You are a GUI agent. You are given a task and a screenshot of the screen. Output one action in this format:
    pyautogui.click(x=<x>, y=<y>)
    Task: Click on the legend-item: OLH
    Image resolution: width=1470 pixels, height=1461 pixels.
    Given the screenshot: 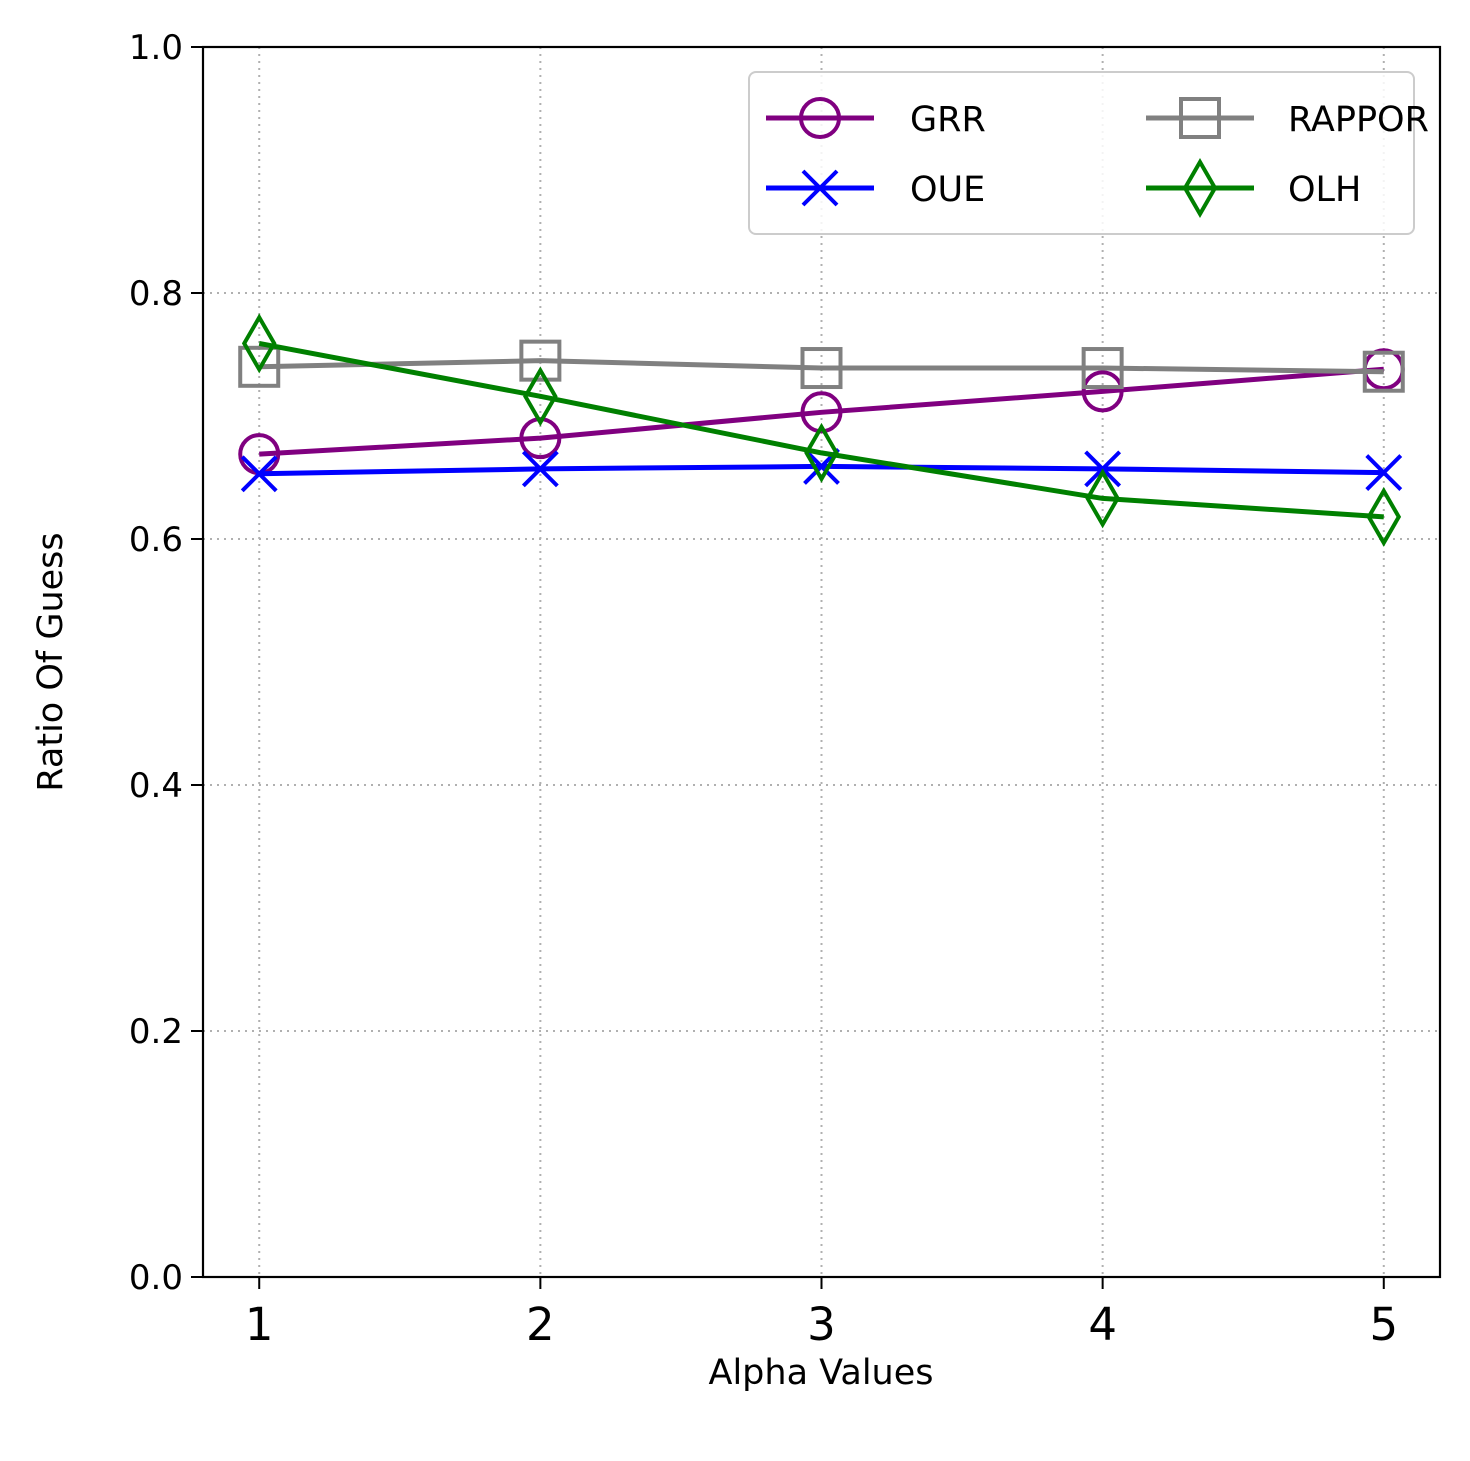 What is the action you would take?
    pyautogui.click(x=1253, y=188)
    